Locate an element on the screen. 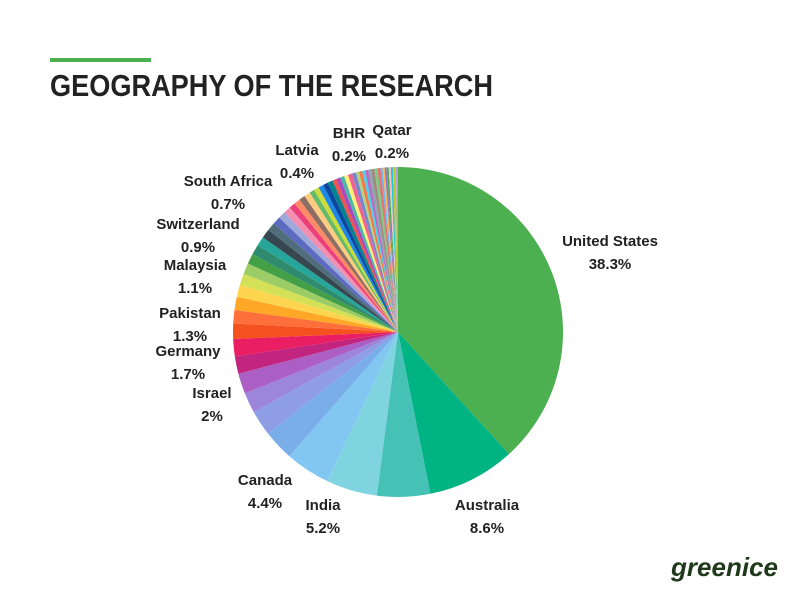  slice-label: Germany is located at coordinates (188, 351).